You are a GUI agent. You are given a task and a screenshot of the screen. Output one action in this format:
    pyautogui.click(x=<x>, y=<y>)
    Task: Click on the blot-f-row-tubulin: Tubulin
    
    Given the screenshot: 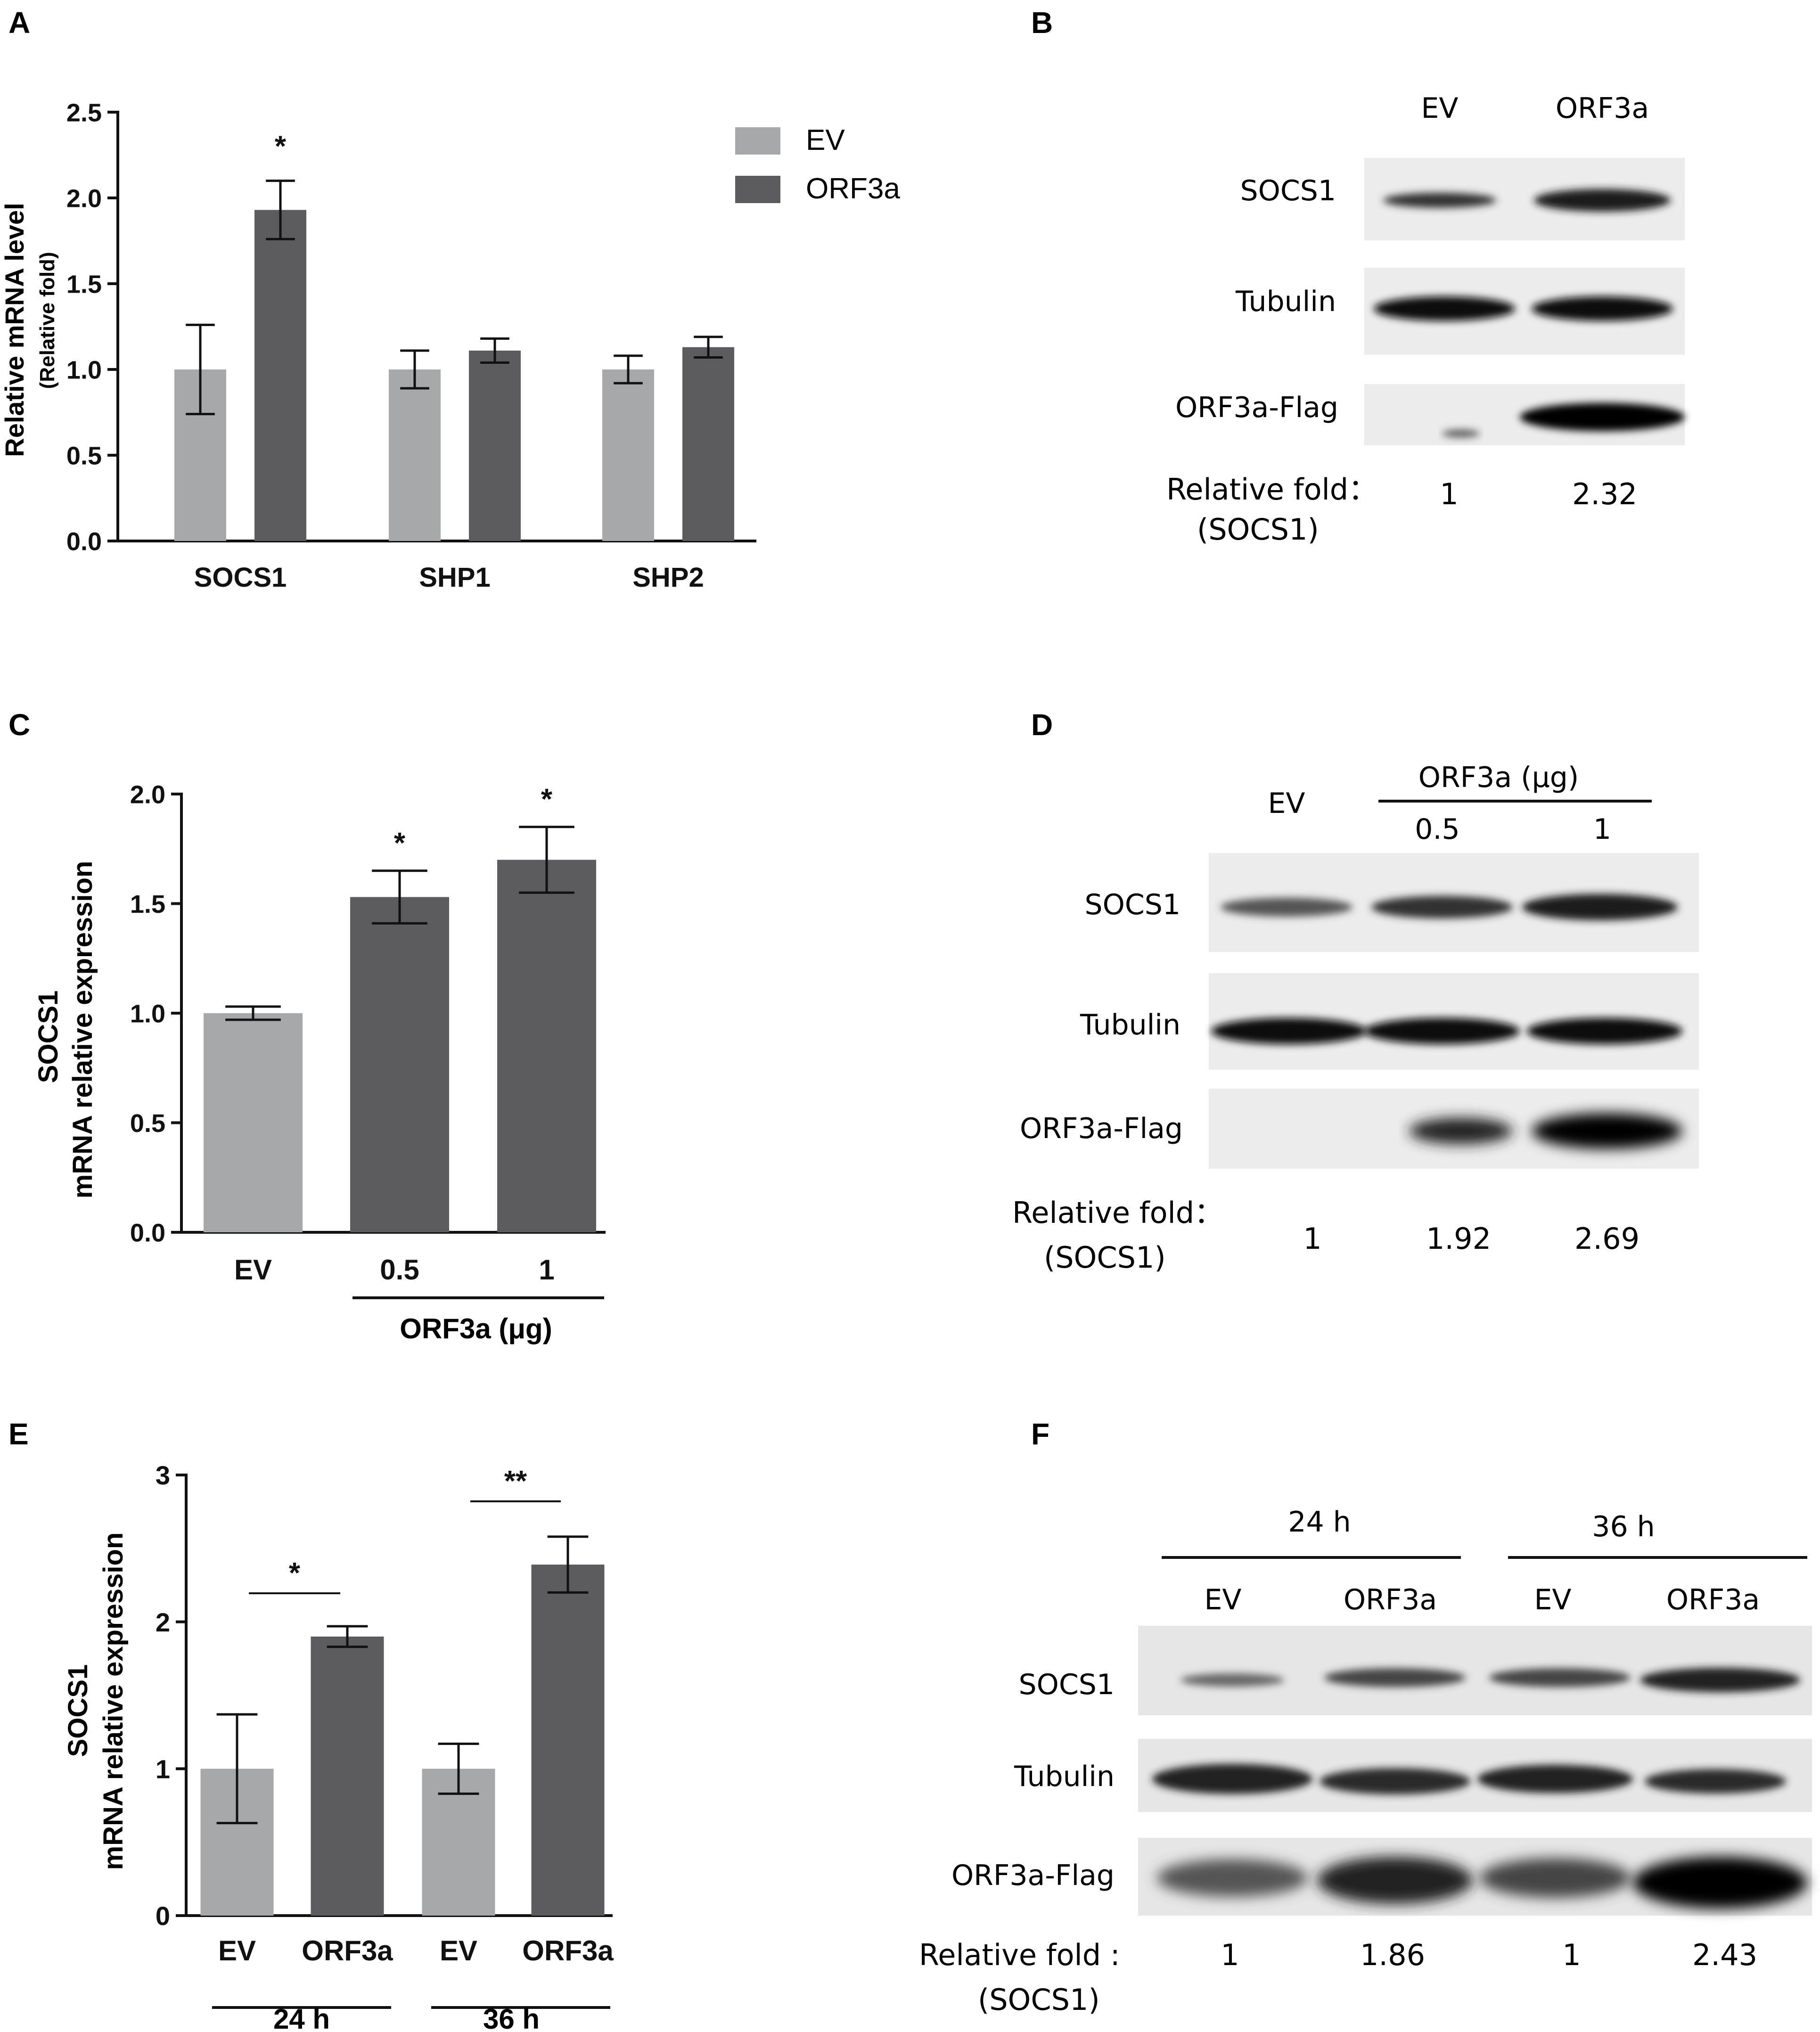 What is the action you would take?
    pyautogui.click(x=1064, y=1776)
    